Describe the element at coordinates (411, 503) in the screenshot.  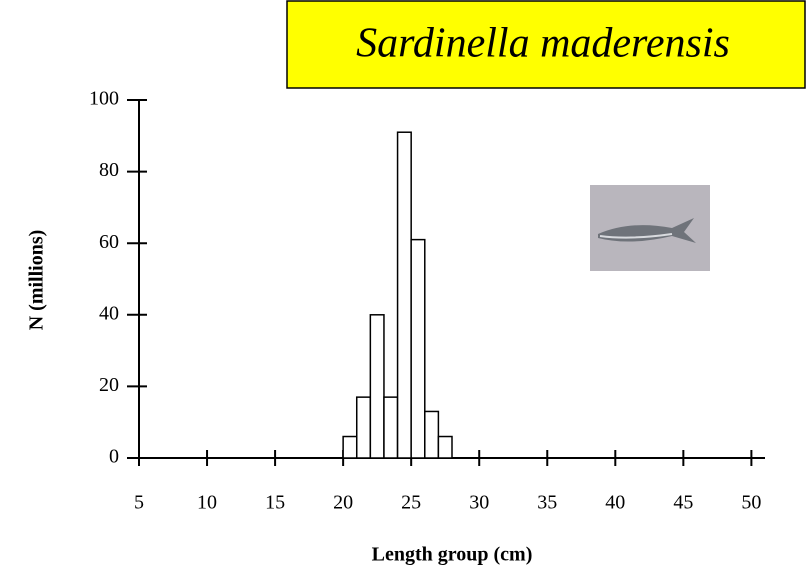
I see `x-tick-label: 25` at that location.